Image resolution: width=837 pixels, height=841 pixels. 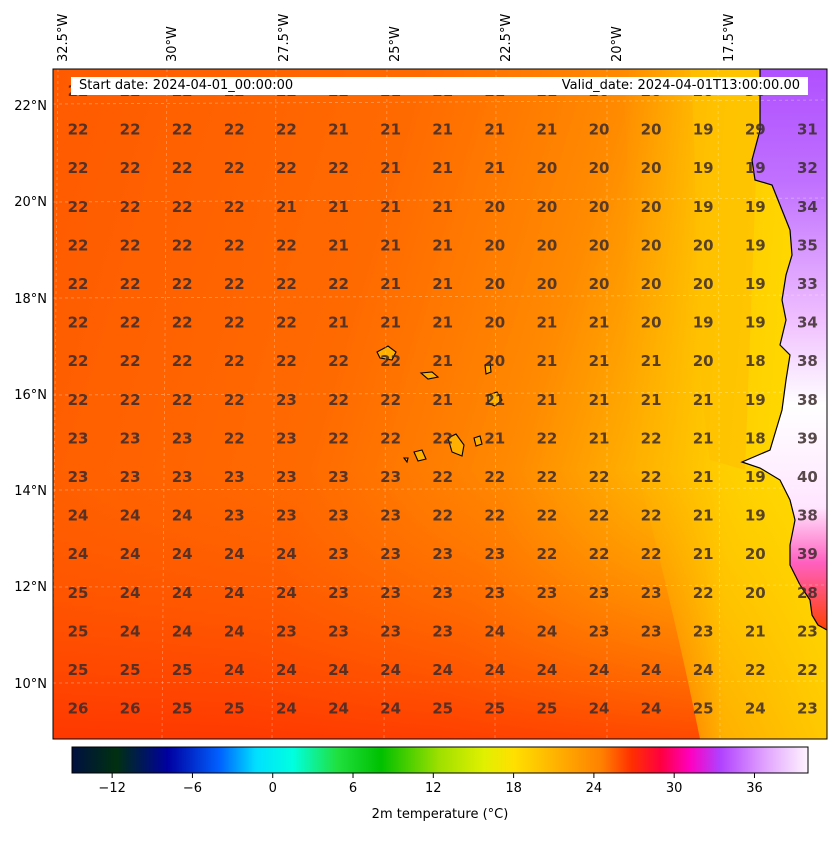 What do you see at coordinates (111, 788) in the screenshot?
I see `colorbar-tick-label: −12` at bounding box center [111, 788].